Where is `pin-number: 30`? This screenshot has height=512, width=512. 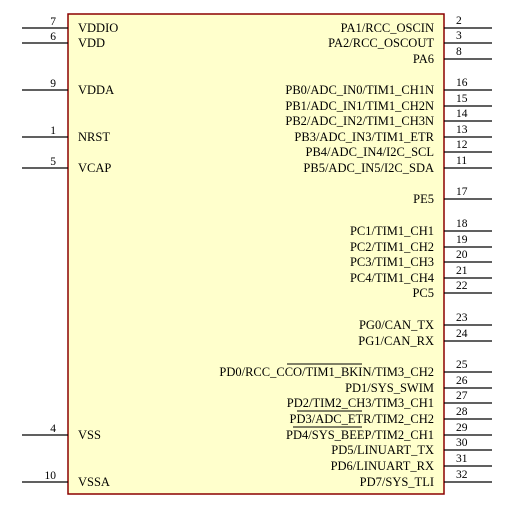 pin-number: 30 is located at coordinates (462, 443).